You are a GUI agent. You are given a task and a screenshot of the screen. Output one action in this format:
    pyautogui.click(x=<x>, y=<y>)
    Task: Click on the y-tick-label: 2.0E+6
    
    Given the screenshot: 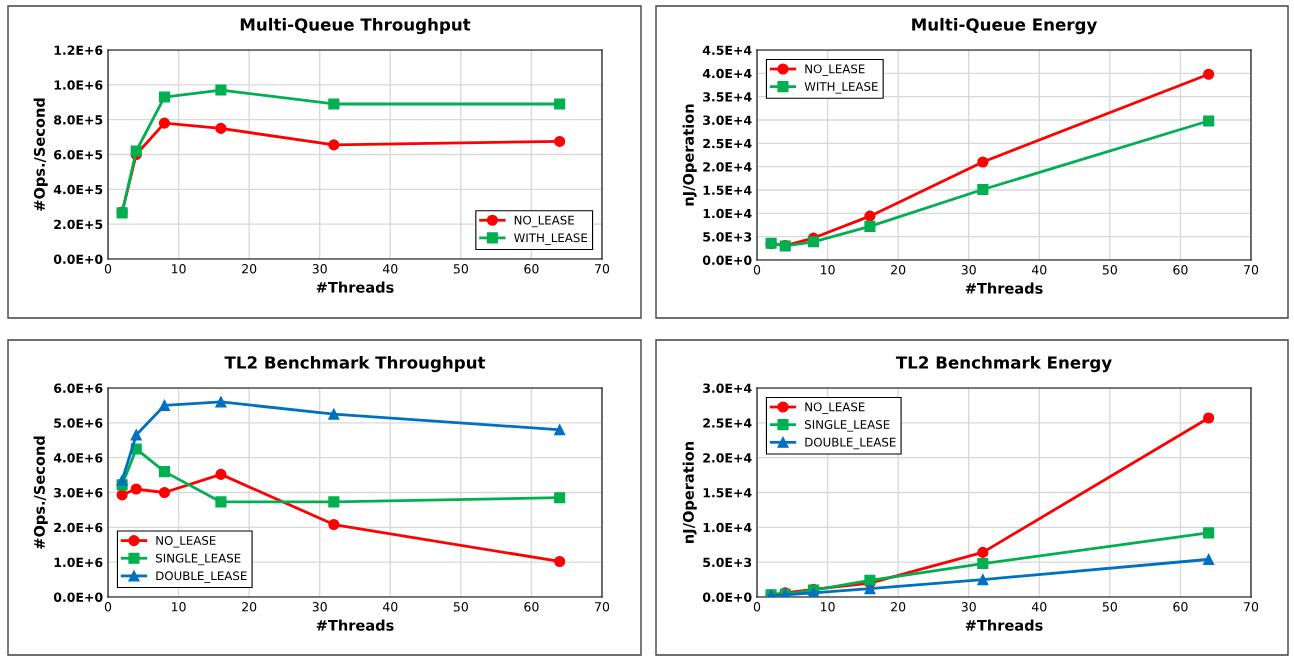 What is the action you would take?
    pyautogui.click(x=78, y=527)
    